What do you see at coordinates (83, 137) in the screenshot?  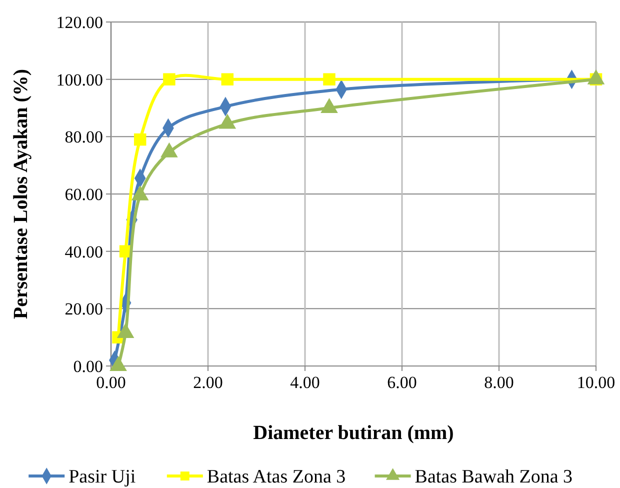 I see `y-tick-label: 80.00` at bounding box center [83, 137].